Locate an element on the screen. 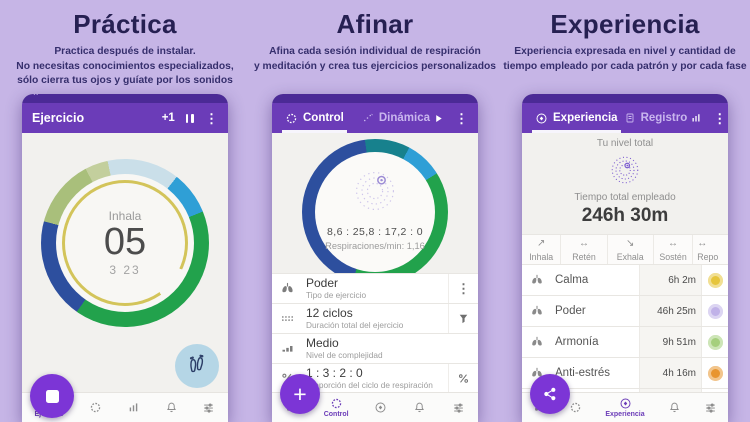 This screenshot has width=750, height=422. nav-item-experiencia: Experiencia is located at coordinates (625, 407).